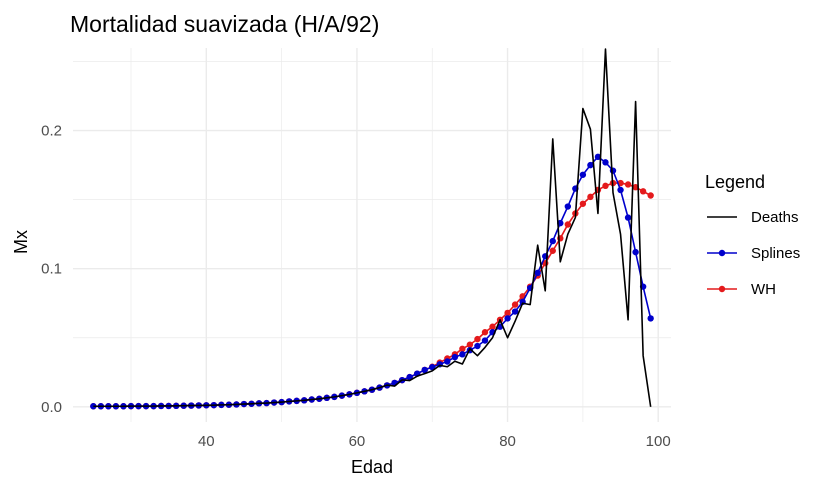 This screenshot has height=490, width=832. Describe the element at coordinates (434, 441) in the screenshot. I see `x-tick-labels: 40 60 80 100` at that location.